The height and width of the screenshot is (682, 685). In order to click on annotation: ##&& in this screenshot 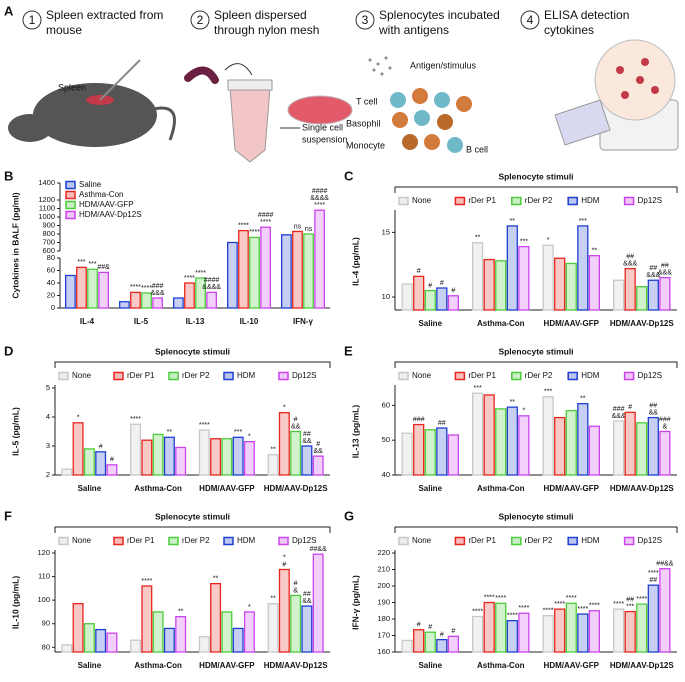, I will do `click(318, 549)`.